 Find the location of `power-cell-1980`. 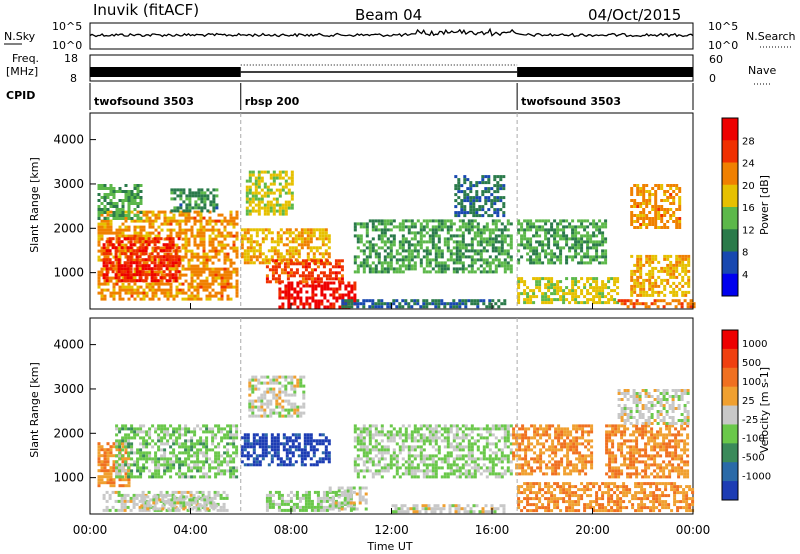

power-cell-1980 is located at coordinates (352, 301).